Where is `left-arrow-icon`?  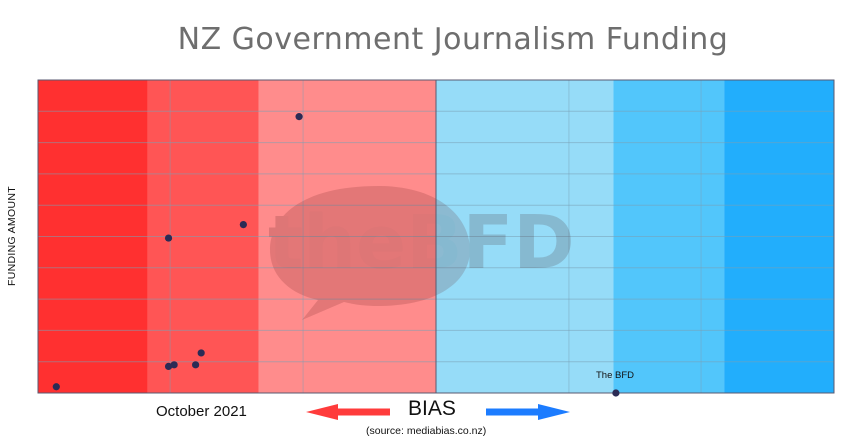
left-arrow-icon is located at coordinates (348, 412).